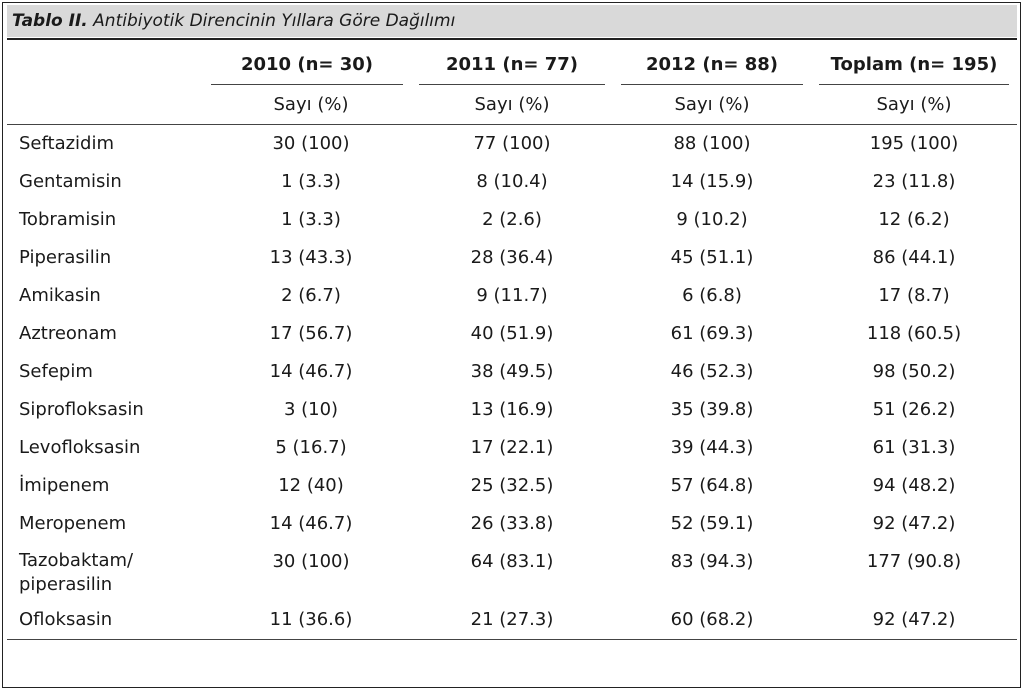 The image size is (1027, 694). I want to click on cell-2012: 57 (64.8), so click(712, 485).